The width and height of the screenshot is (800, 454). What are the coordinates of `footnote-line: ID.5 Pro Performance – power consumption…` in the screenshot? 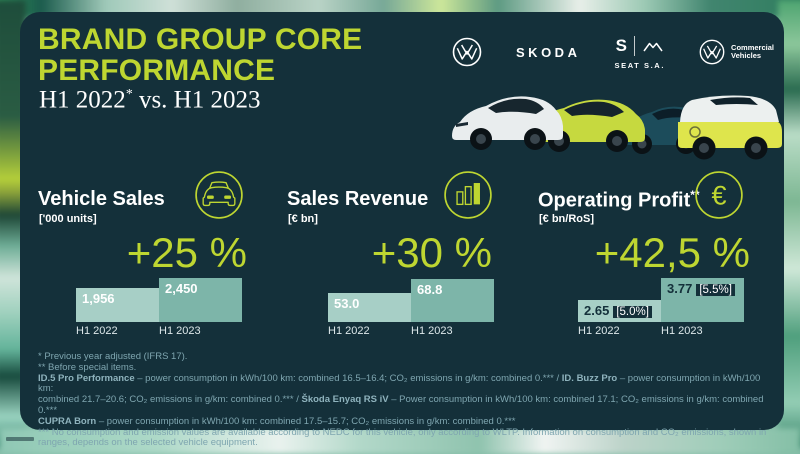 It's located at (404, 384).